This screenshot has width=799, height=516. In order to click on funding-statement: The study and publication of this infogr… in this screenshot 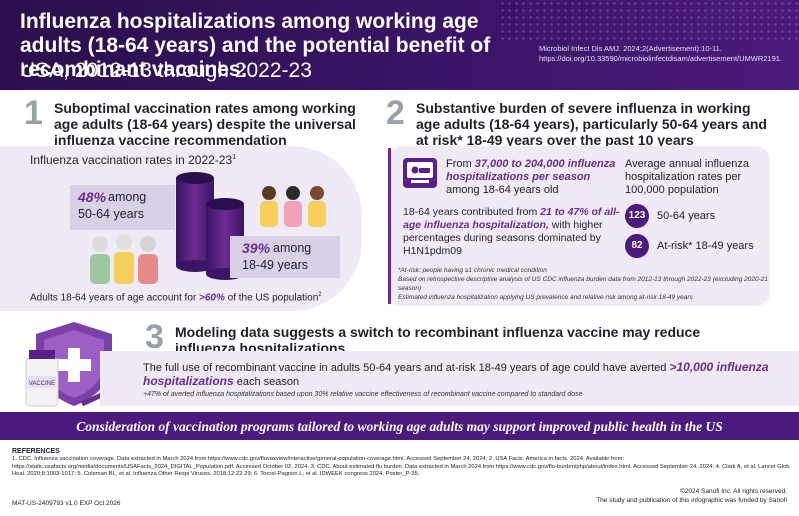, I will do `click(691, 500)`.